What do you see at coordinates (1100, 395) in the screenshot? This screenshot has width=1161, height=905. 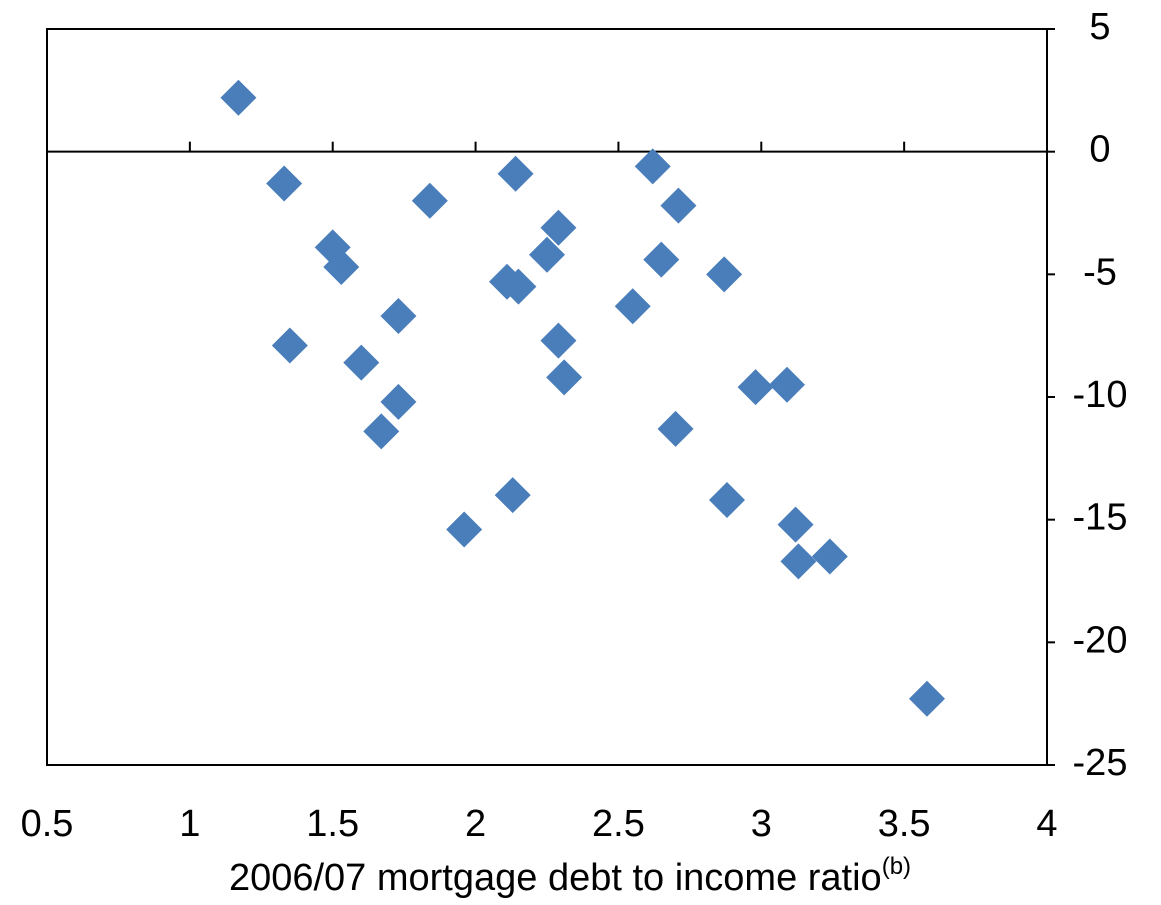 I see `y-tick-label: -10` at bounding box center [1100, 395].